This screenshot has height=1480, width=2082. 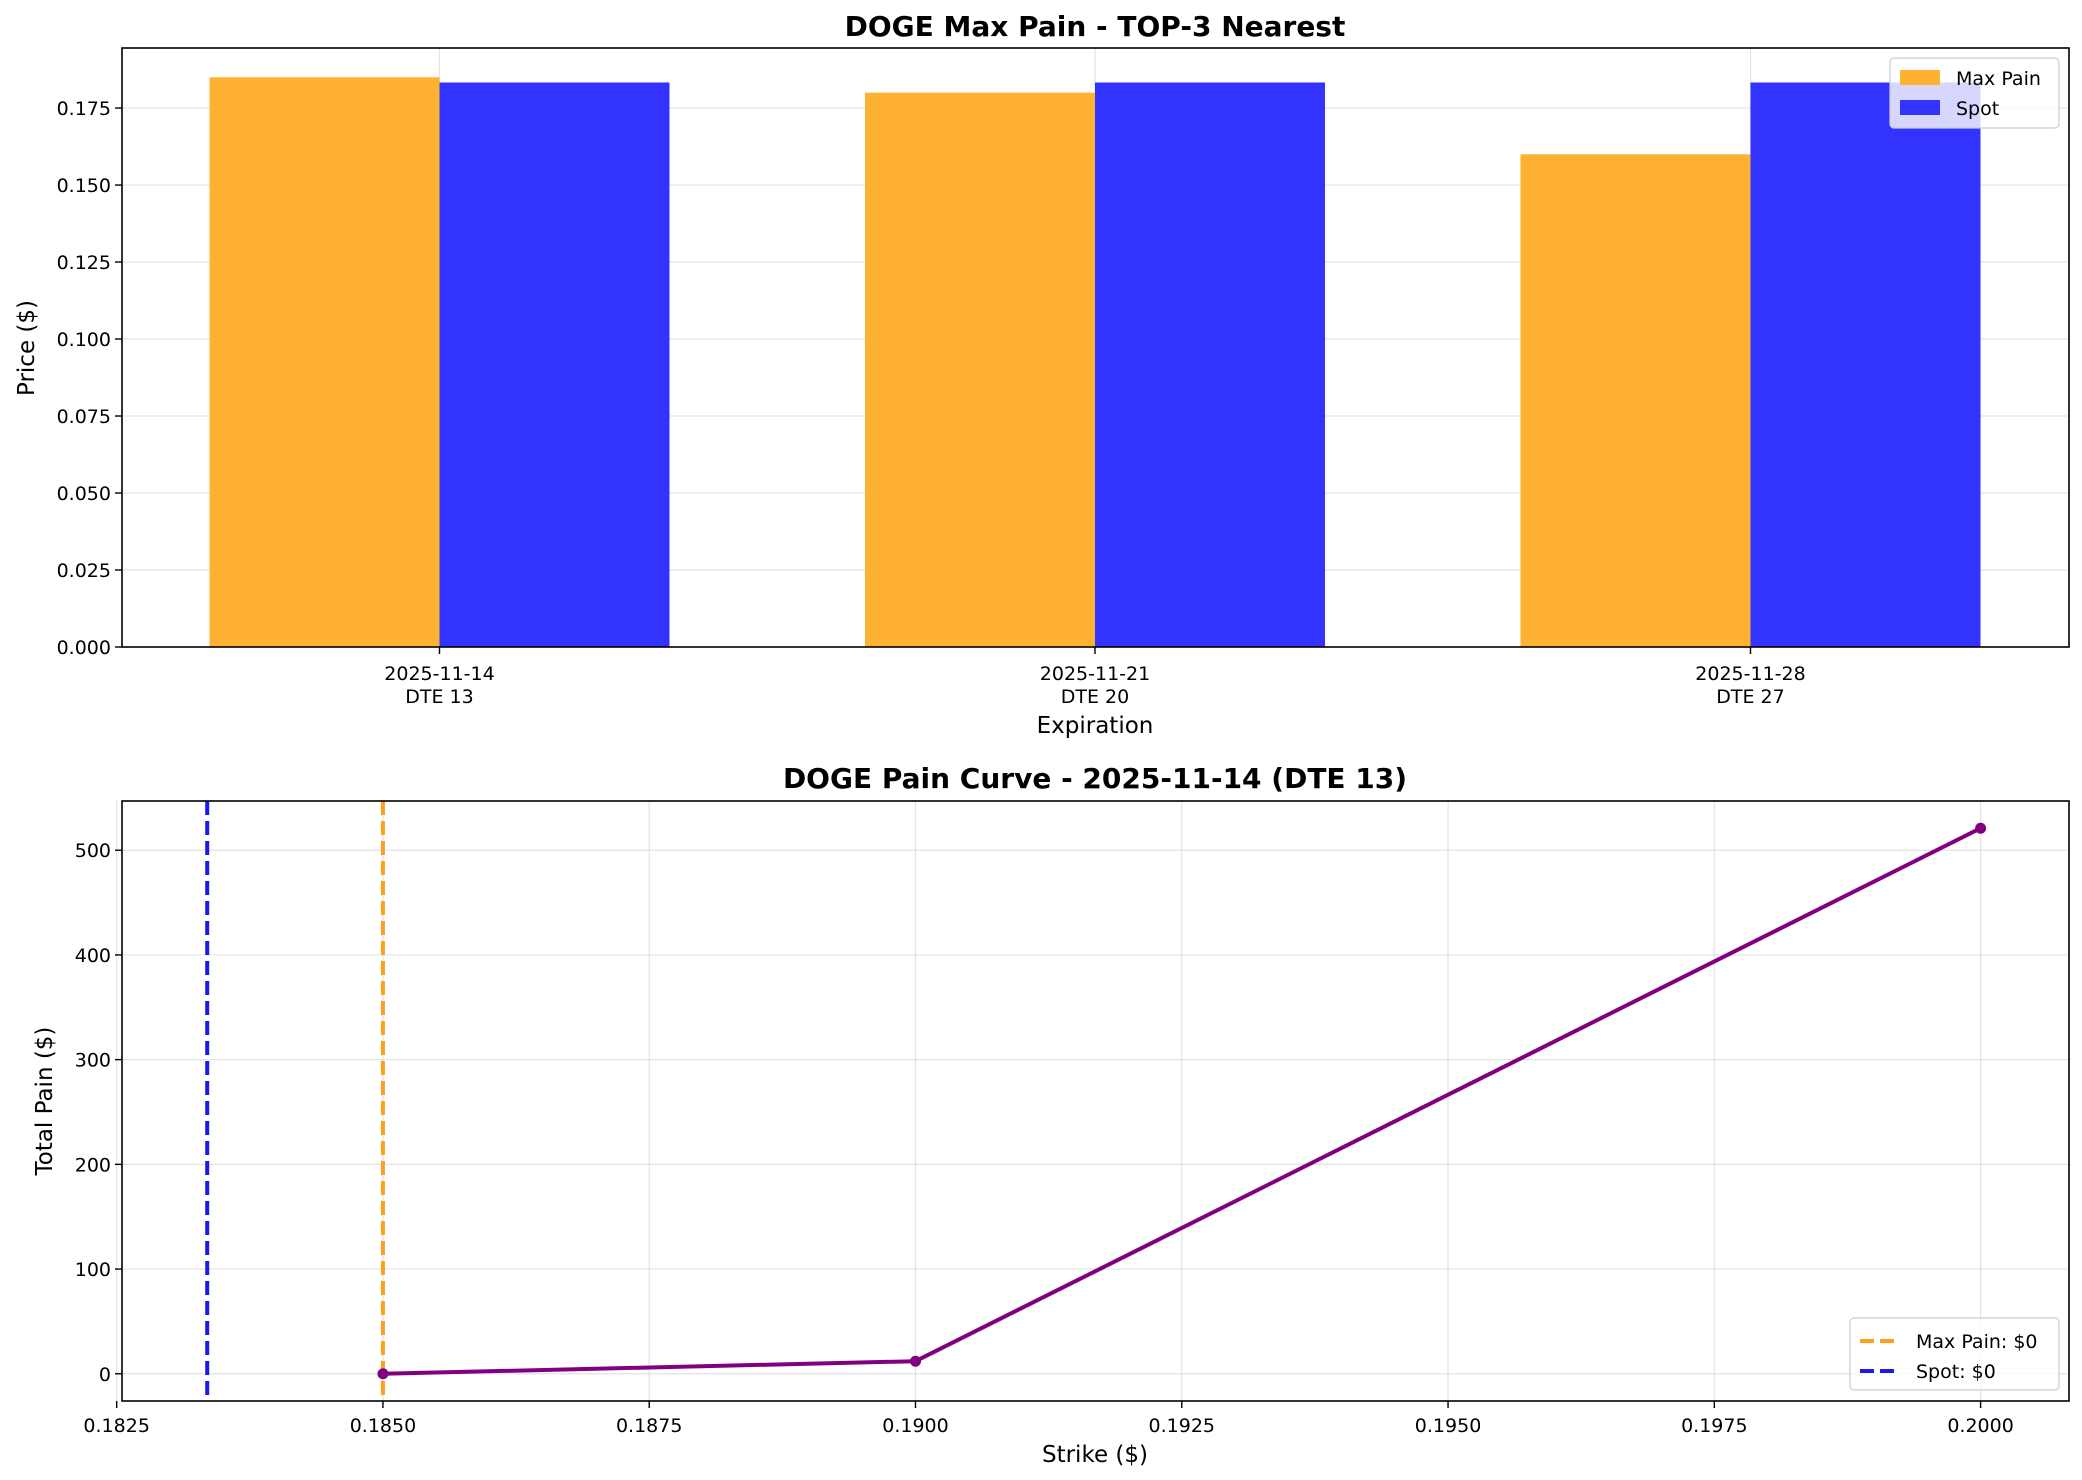 What do you see at coordinates (1977, 1342) in the screenshot?
I see `pain-curve-legend-label: Max Pain: $0` at bounding box center [1977, 1342].